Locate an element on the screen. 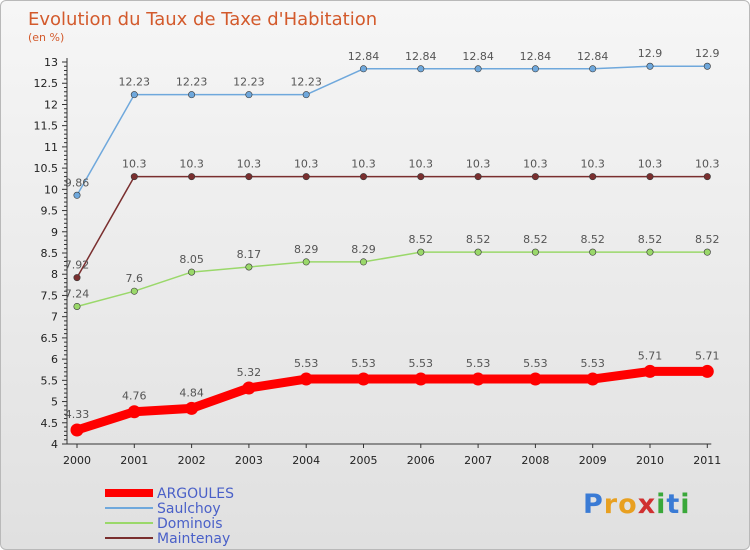 This screenshot has height=550, width=750. data-label: 5.32 is located at coordinates (249, 372).